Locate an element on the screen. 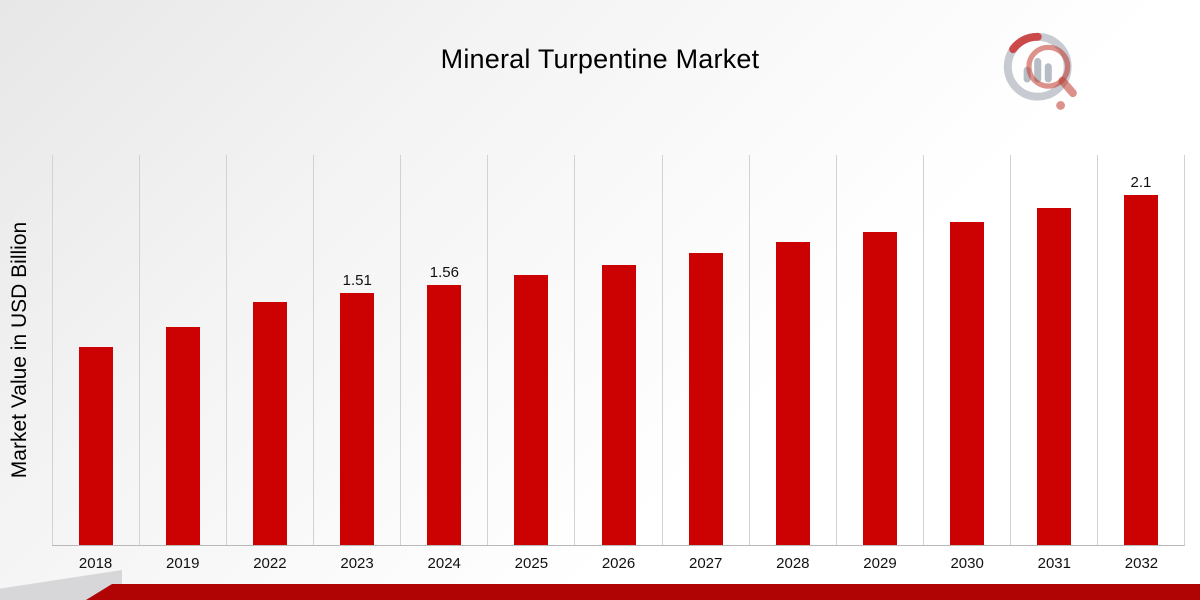  x-tick-2029: 2029 is located at coordinates (880, 563).